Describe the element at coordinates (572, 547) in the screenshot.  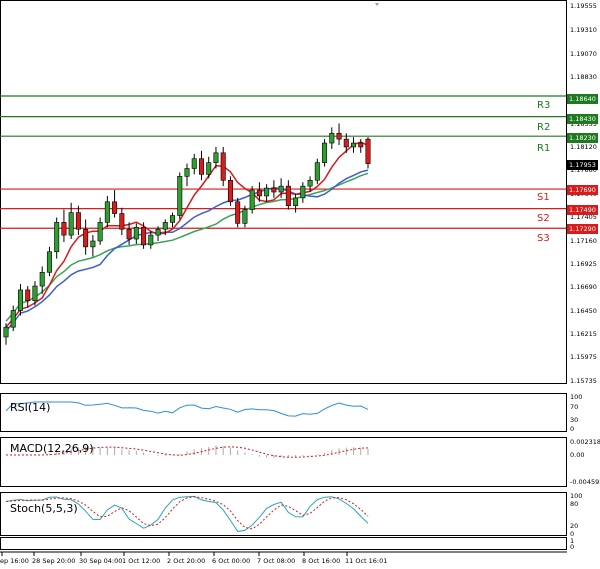
I see `empty-tick-0: 0` at that location.